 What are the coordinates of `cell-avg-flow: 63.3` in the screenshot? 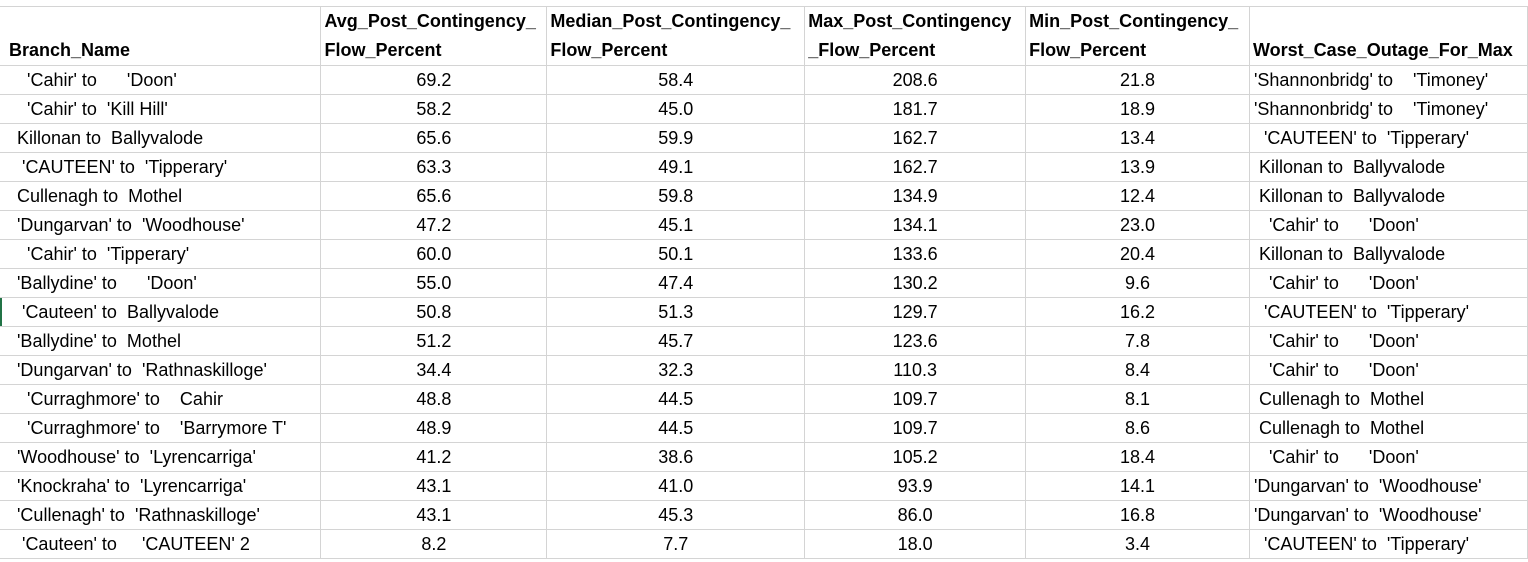 It's located at (434, 167).